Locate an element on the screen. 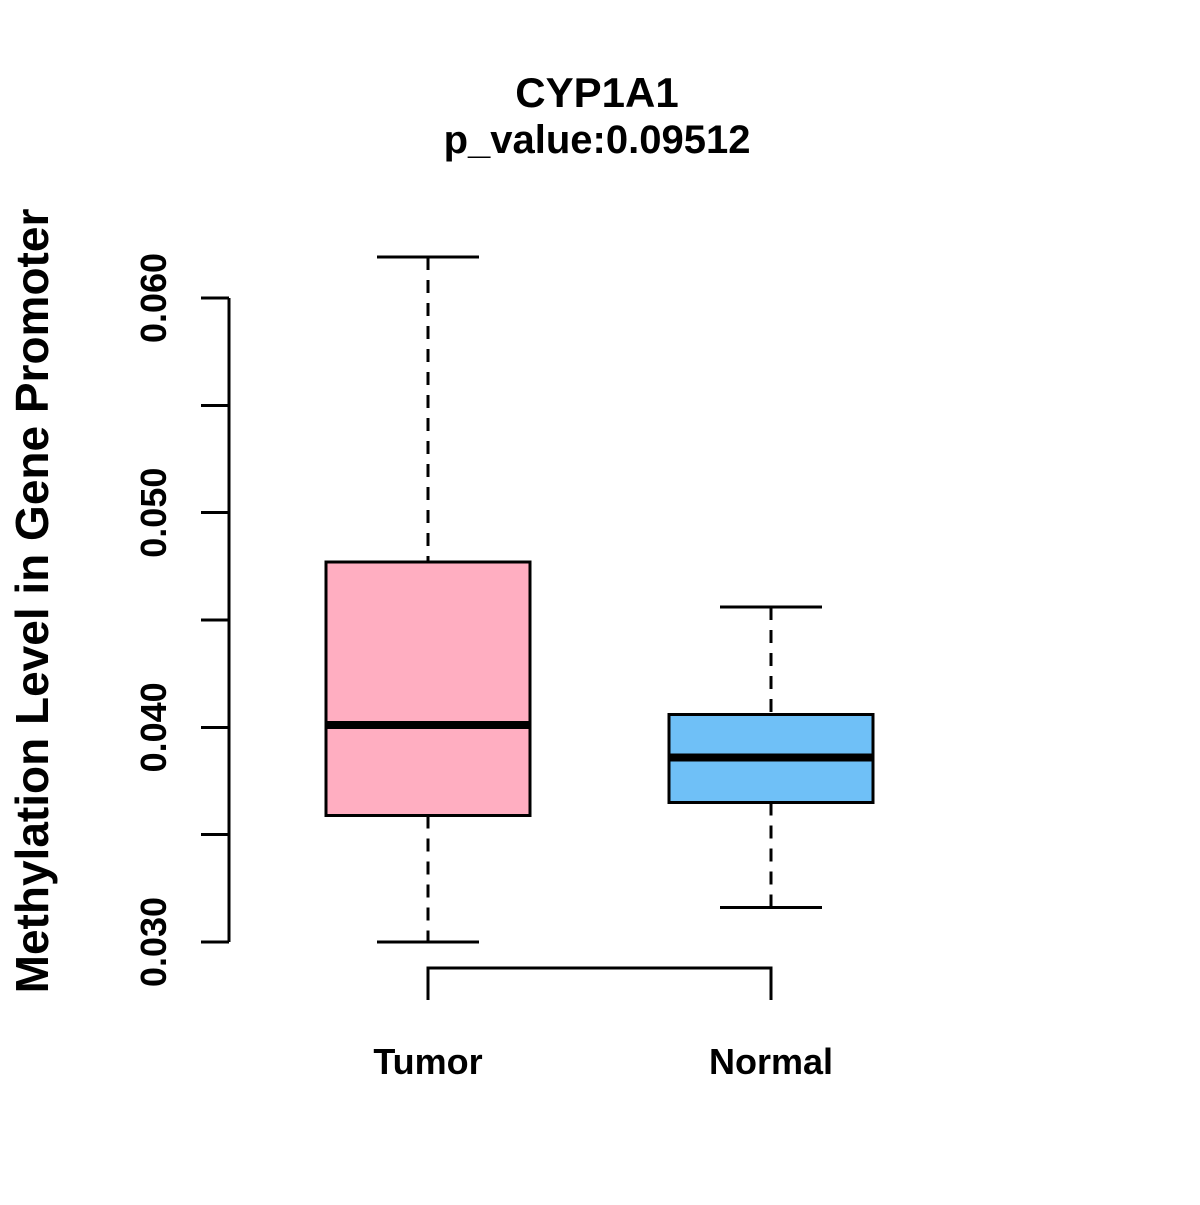  y-axis-title: Methylation Level in Gene Promoter is located at coordinates (32, 601).